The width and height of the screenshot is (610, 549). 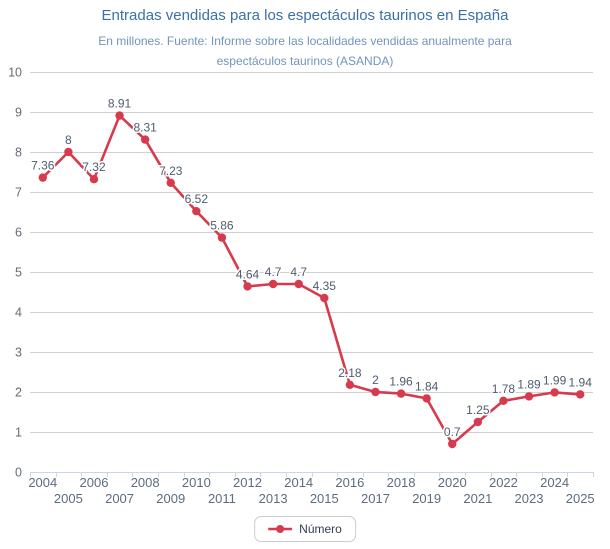 What do you see at coordinates (119, 498) in the screenshot?
I see `svg-text: 2007` at bounding box center [119, 498].